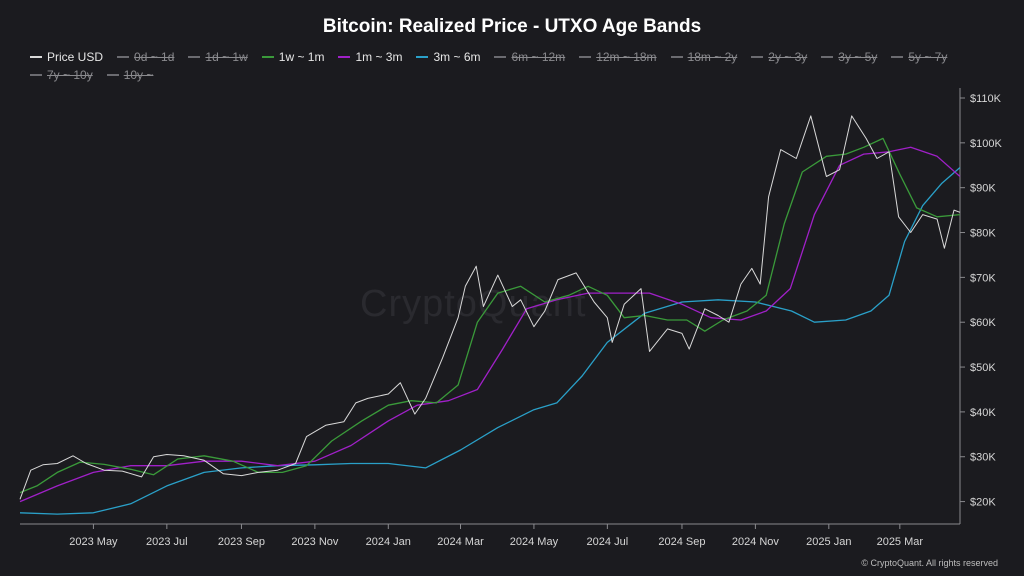 This screenshot has height=576, width=1024. I want to click on legend-label: 7y ~ 10y, so click(70, 75).